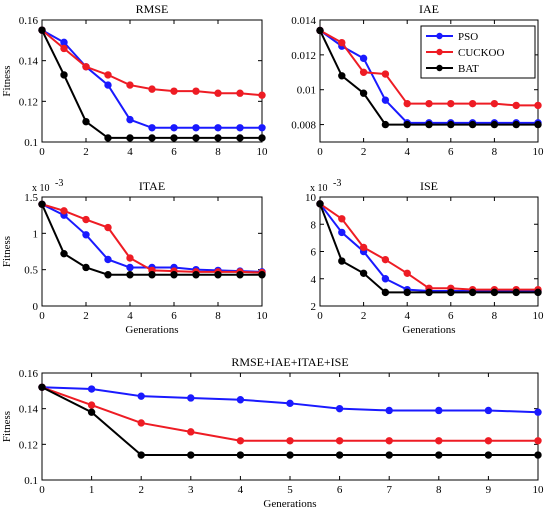 The image size is (546, 512). Describe the element at coordinates (439, 52) in the screenshot. I see `legend-marker-cuckoo` at that location.